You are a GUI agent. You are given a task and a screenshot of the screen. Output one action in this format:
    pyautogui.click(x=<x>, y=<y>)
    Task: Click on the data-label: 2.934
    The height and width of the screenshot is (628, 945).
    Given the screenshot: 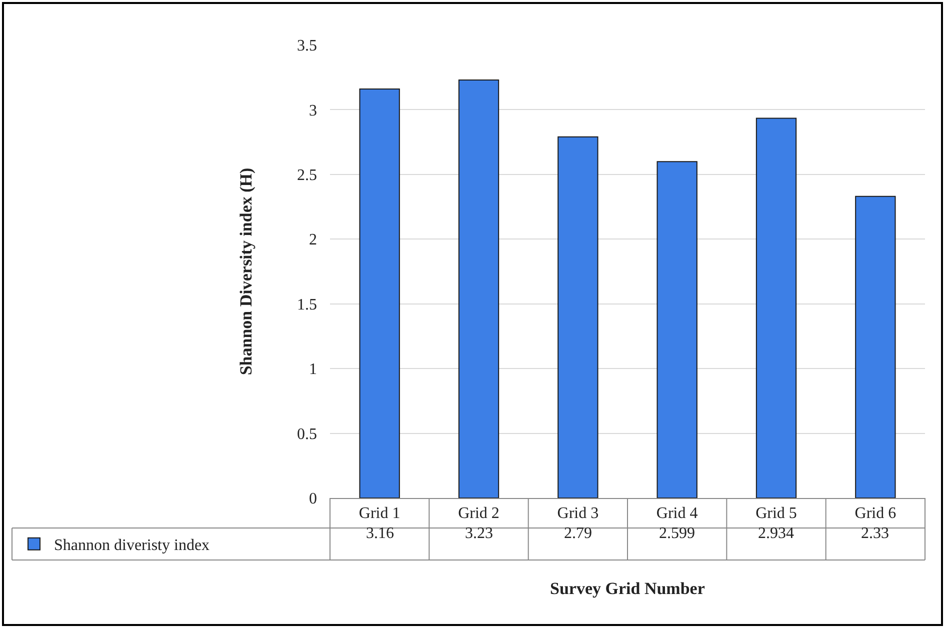 What is the action you would take?
    pyautogui.click(x=776, y=533)
    